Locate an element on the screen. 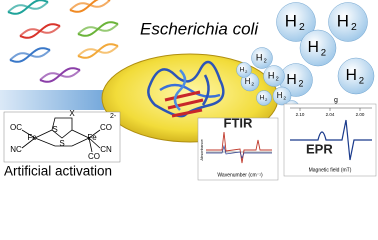 Image resolution: width=378 pixels, height=240 pixels. atom-label: OC is located at coordinates (16, 127).